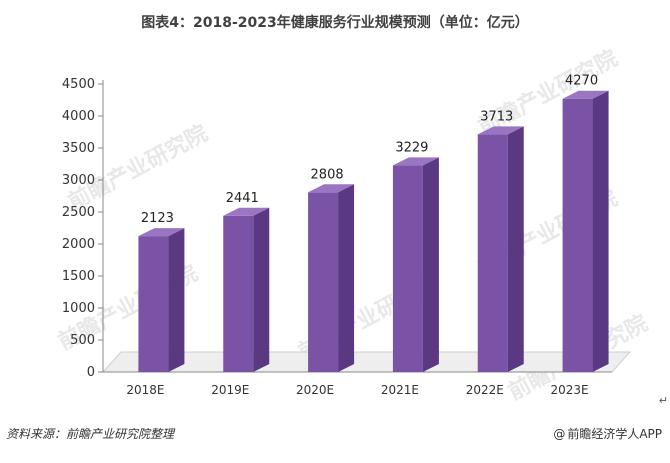  I want to click on y-tick-label: 2000, so click(78, 244).